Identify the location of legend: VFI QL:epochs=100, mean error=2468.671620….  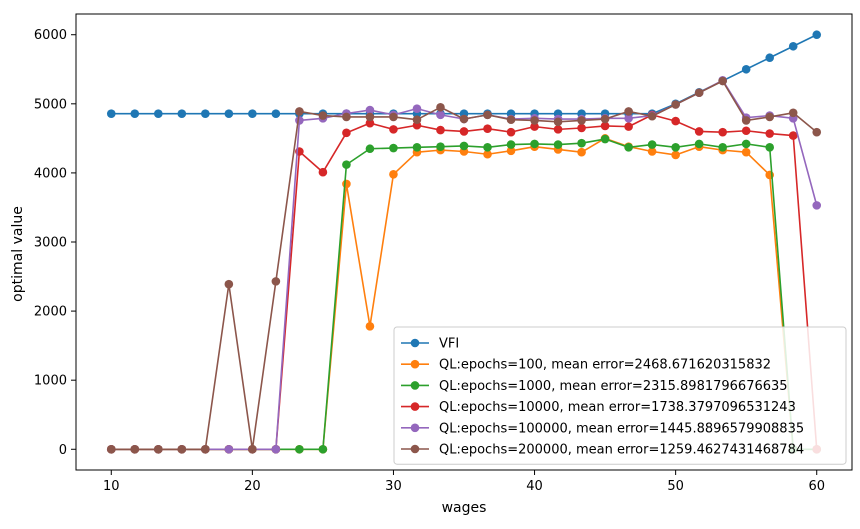
(620, 395).